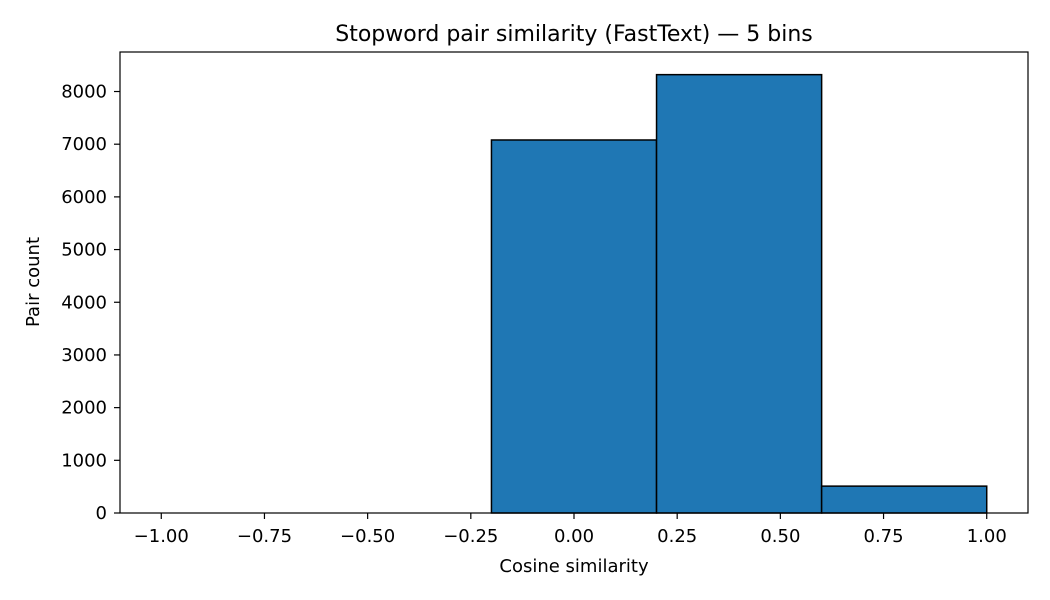  Describe the element at coordinates (884, 536) in the screenshot. I see `x-tick-label: 0.75` at that location.